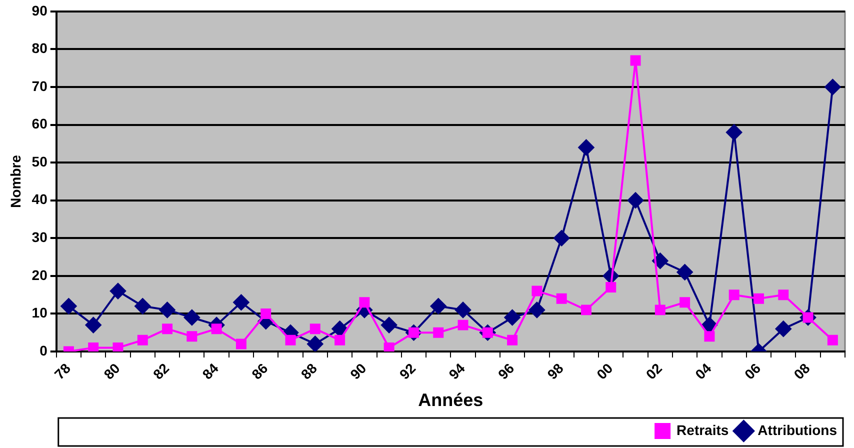  Describe the element at coordinates (44, 350) in the screenshot. I see `y-tick-label: 0` at that location.